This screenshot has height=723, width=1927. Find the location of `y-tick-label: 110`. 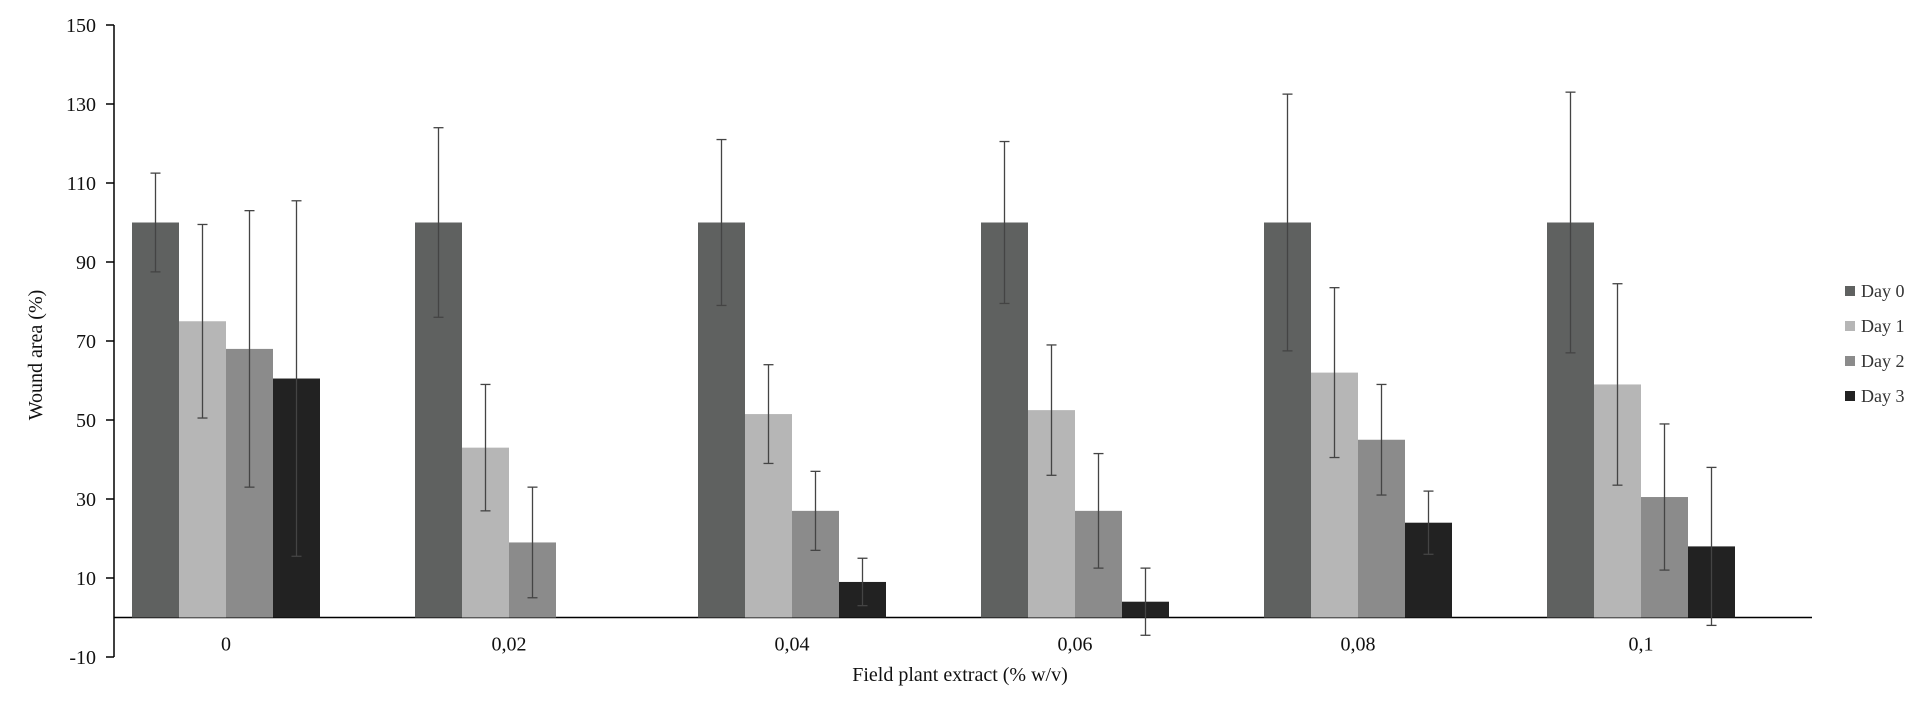

y-tick-label: 110 is located at coordinates (81, 184).